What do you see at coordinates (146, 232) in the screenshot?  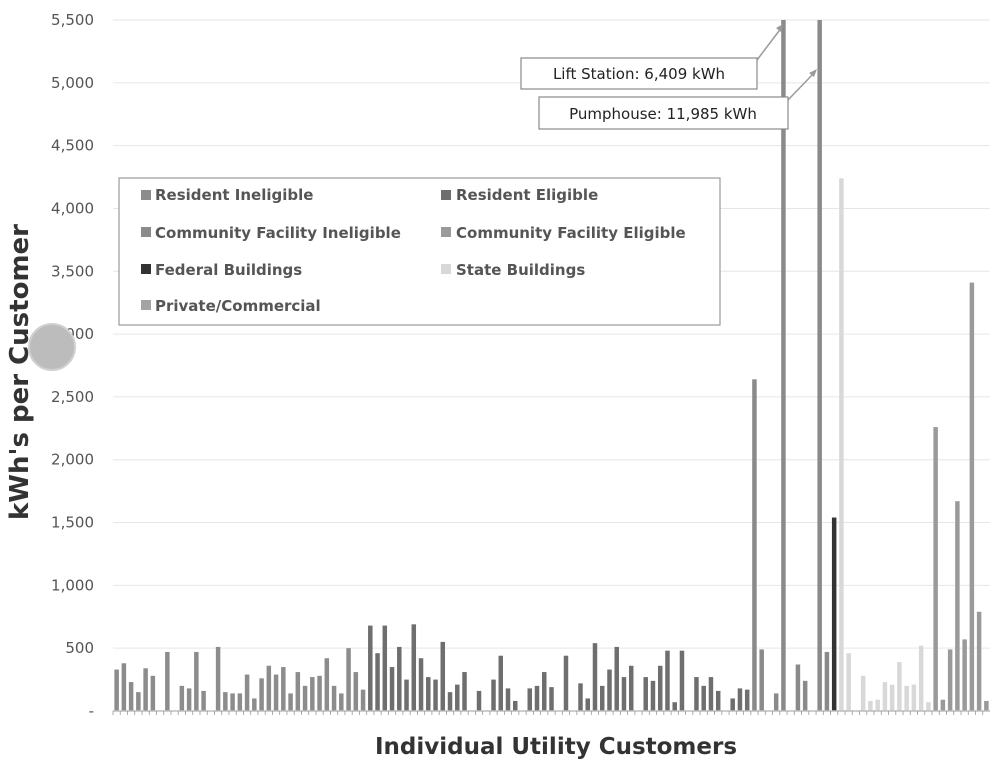 I see `legend-swatch-community-facility-ineligible` at bounding box center [146, 232].